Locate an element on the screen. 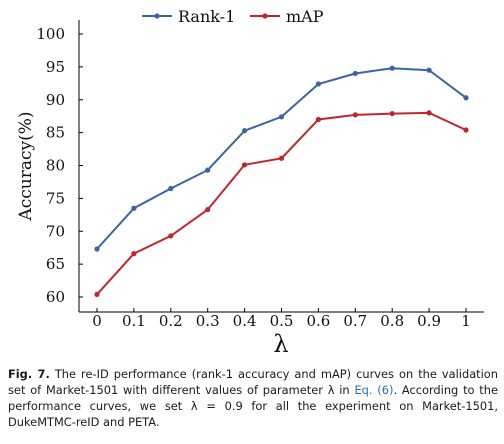 The height and width of the screenshot is (444, 504). y-tick-label: 60 is located at coordinates (55, 297).